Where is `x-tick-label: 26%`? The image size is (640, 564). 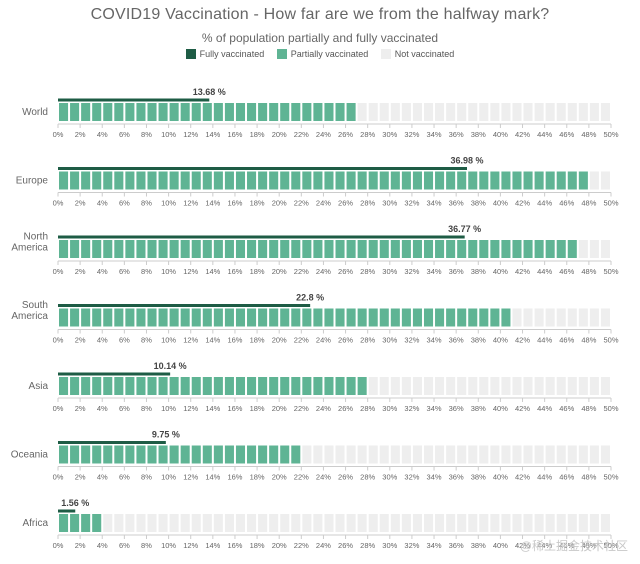 x-tick-label: 26% is located at coordinates (345, 203).